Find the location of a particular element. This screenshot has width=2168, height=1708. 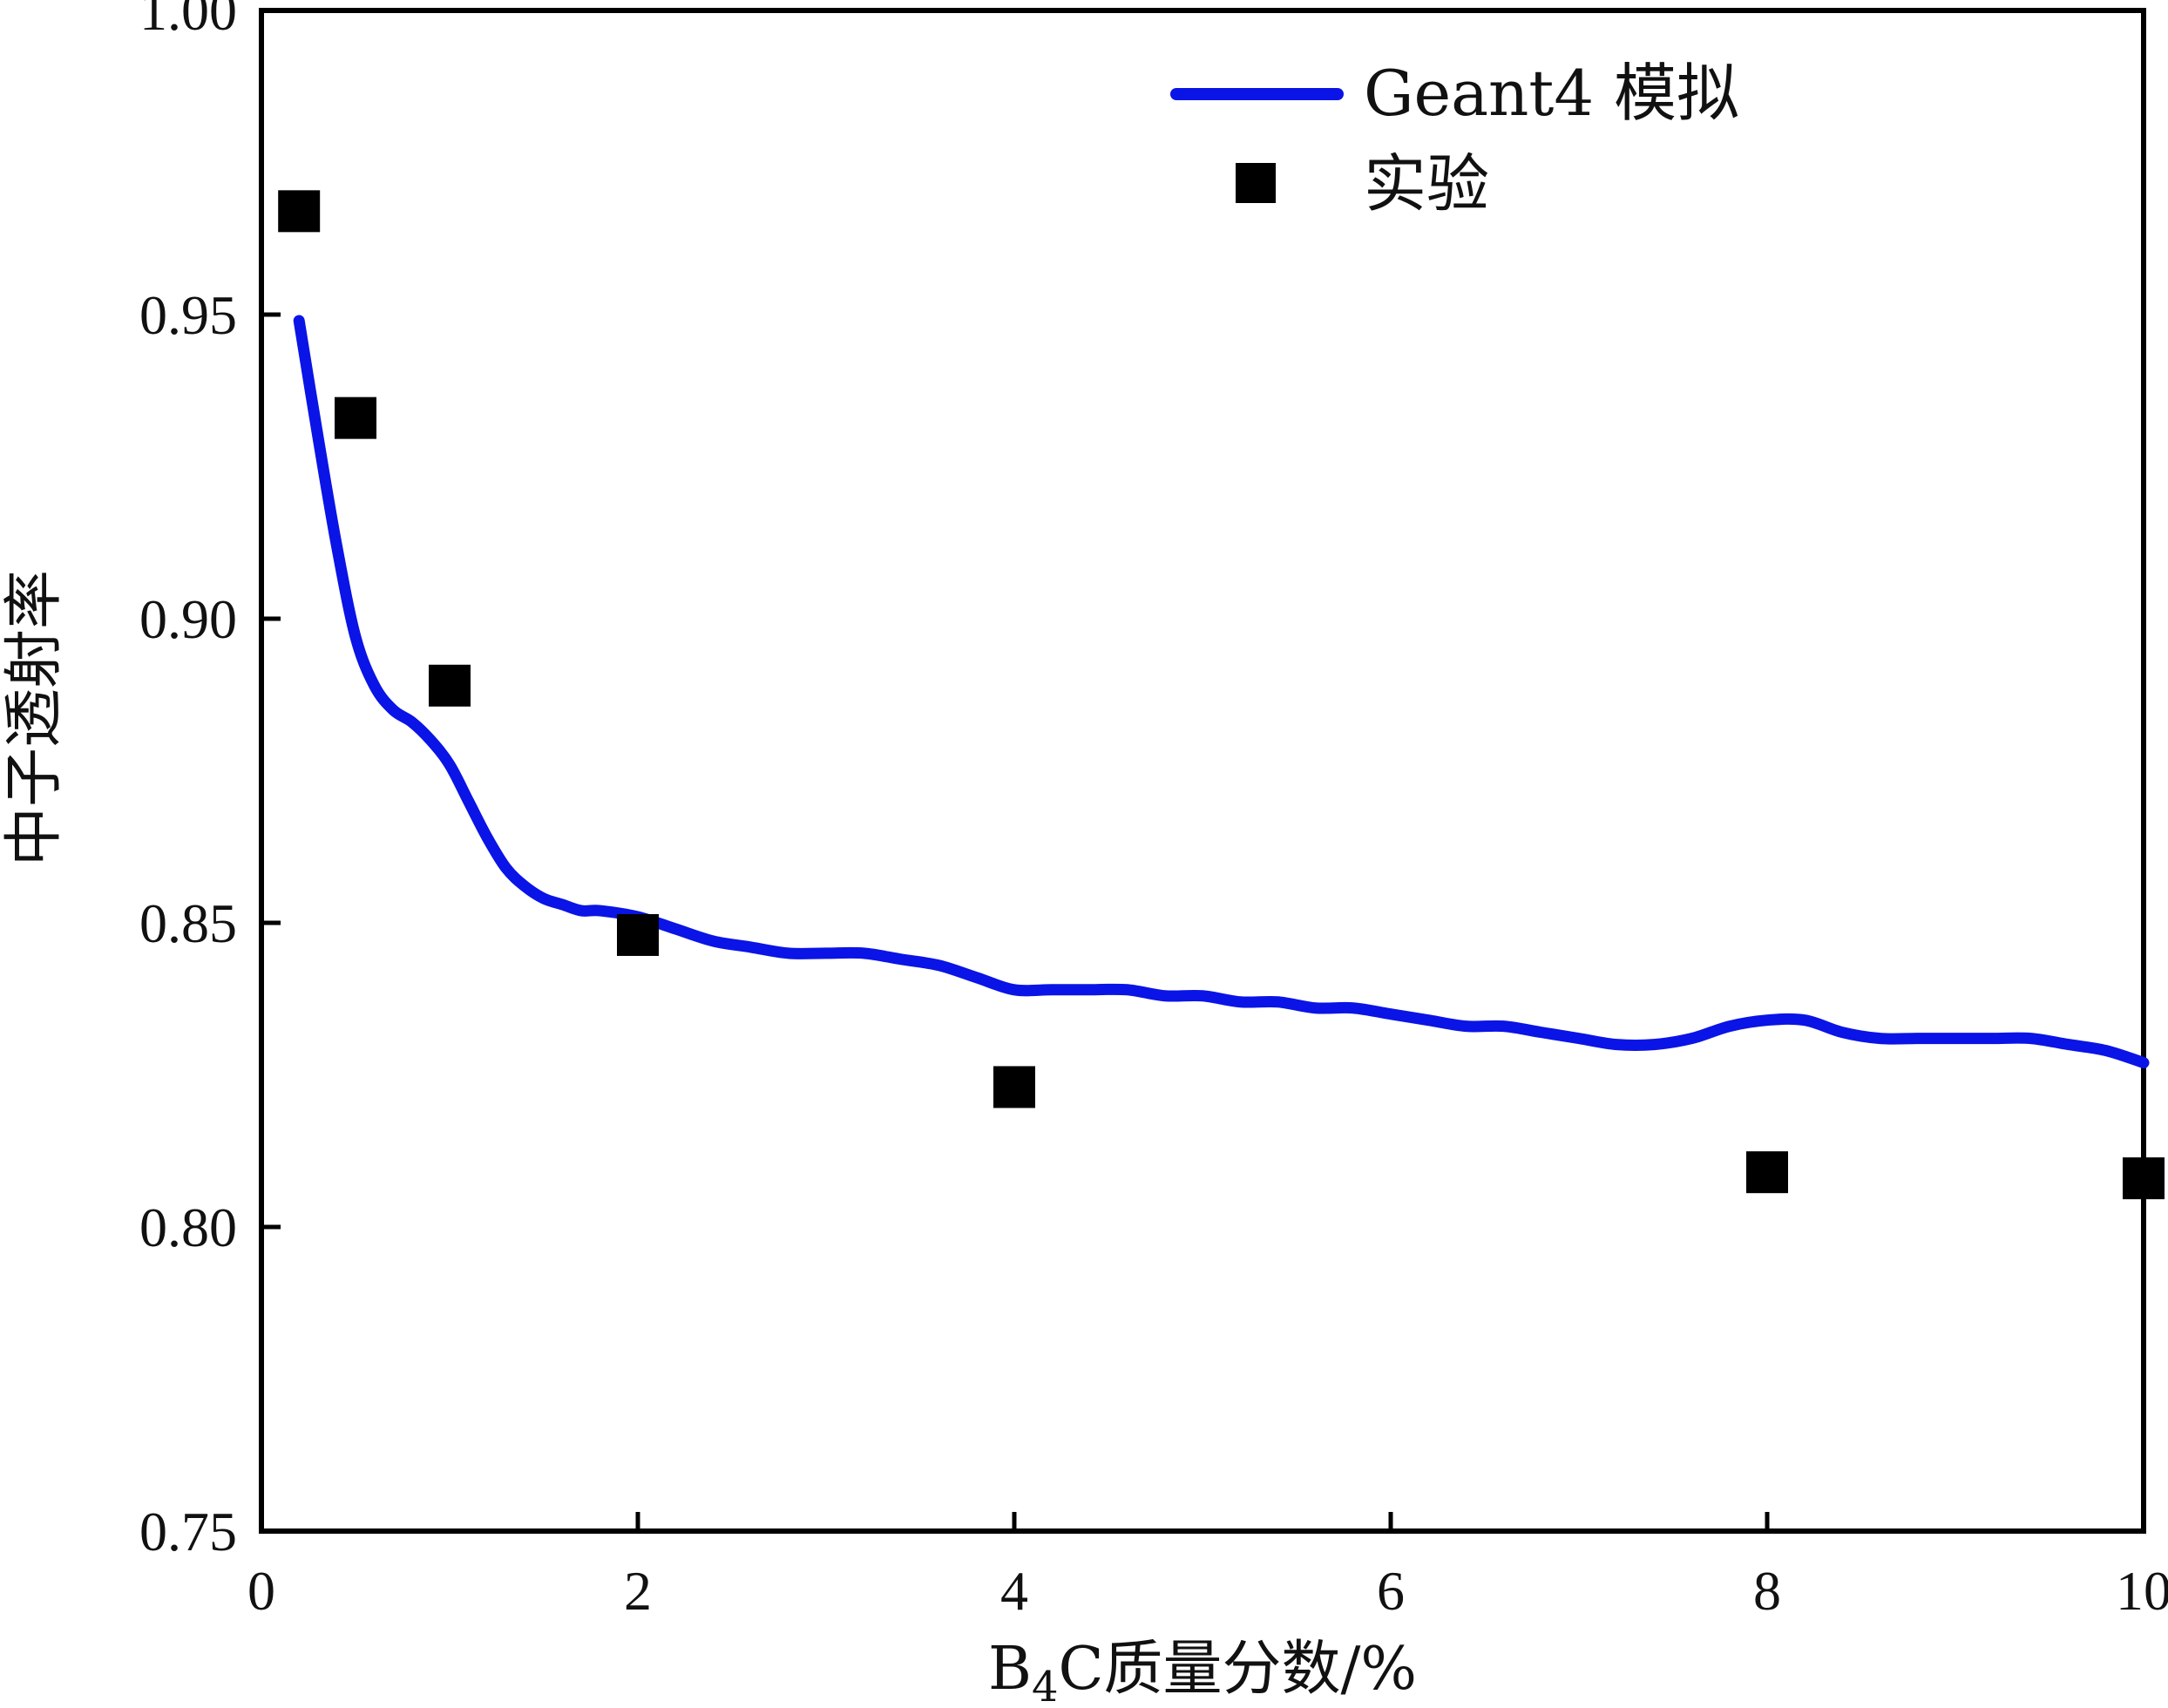

legend-label-simulation: Geant4 模拟 is located at coordinates (1551, 93).